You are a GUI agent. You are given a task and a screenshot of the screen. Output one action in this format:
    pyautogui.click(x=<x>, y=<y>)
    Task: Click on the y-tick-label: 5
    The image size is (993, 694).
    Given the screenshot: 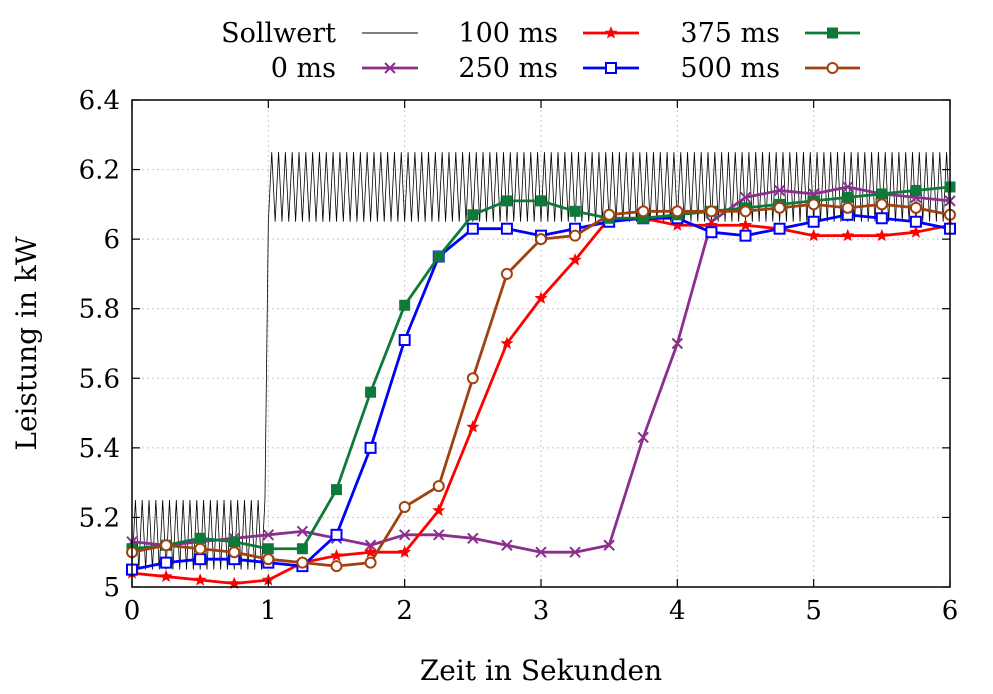 What is the action you would take?
    pyautogui.click(x=111, y=588)
    